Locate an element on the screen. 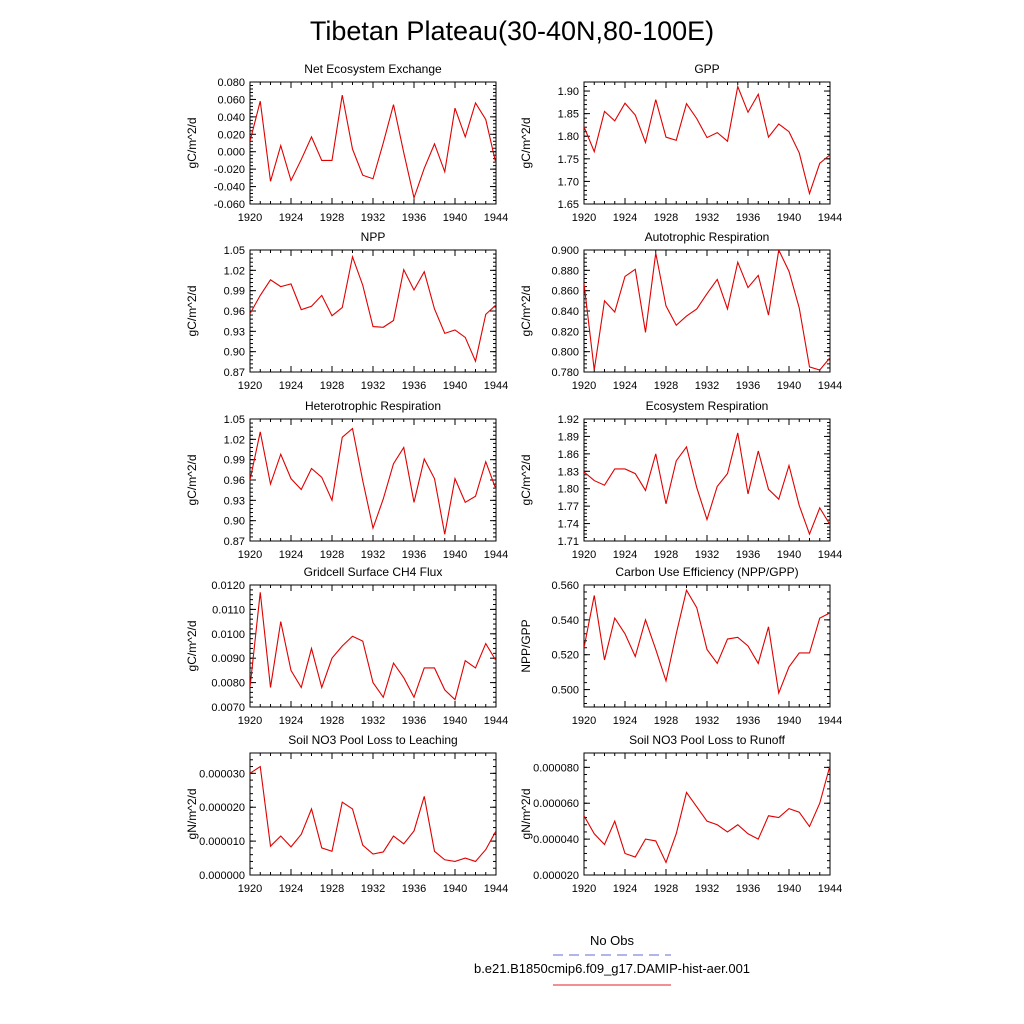  panel-title: Gridcell Surface CH4 Flux is located at coordinates (373, 572).